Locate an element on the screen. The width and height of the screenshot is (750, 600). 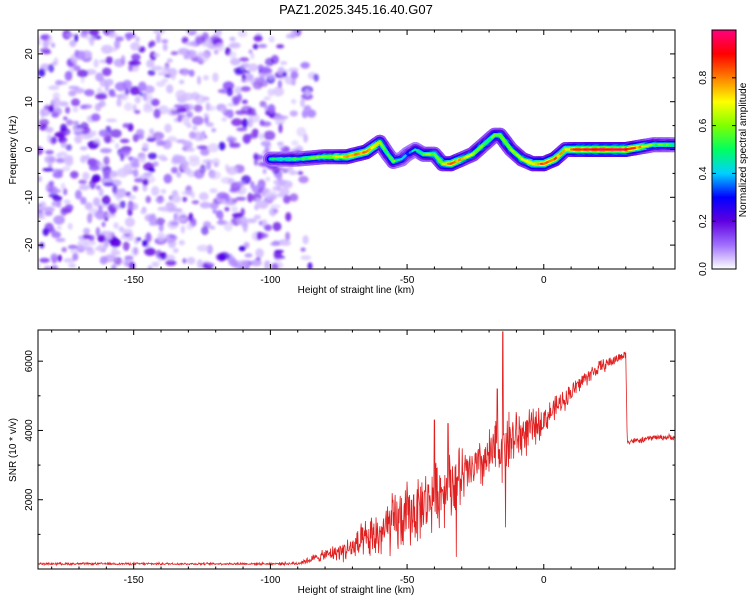
colorbar-ticks: 0.0 0.2 0.4 0.6 0.8 is located at coordinates (717, 173).